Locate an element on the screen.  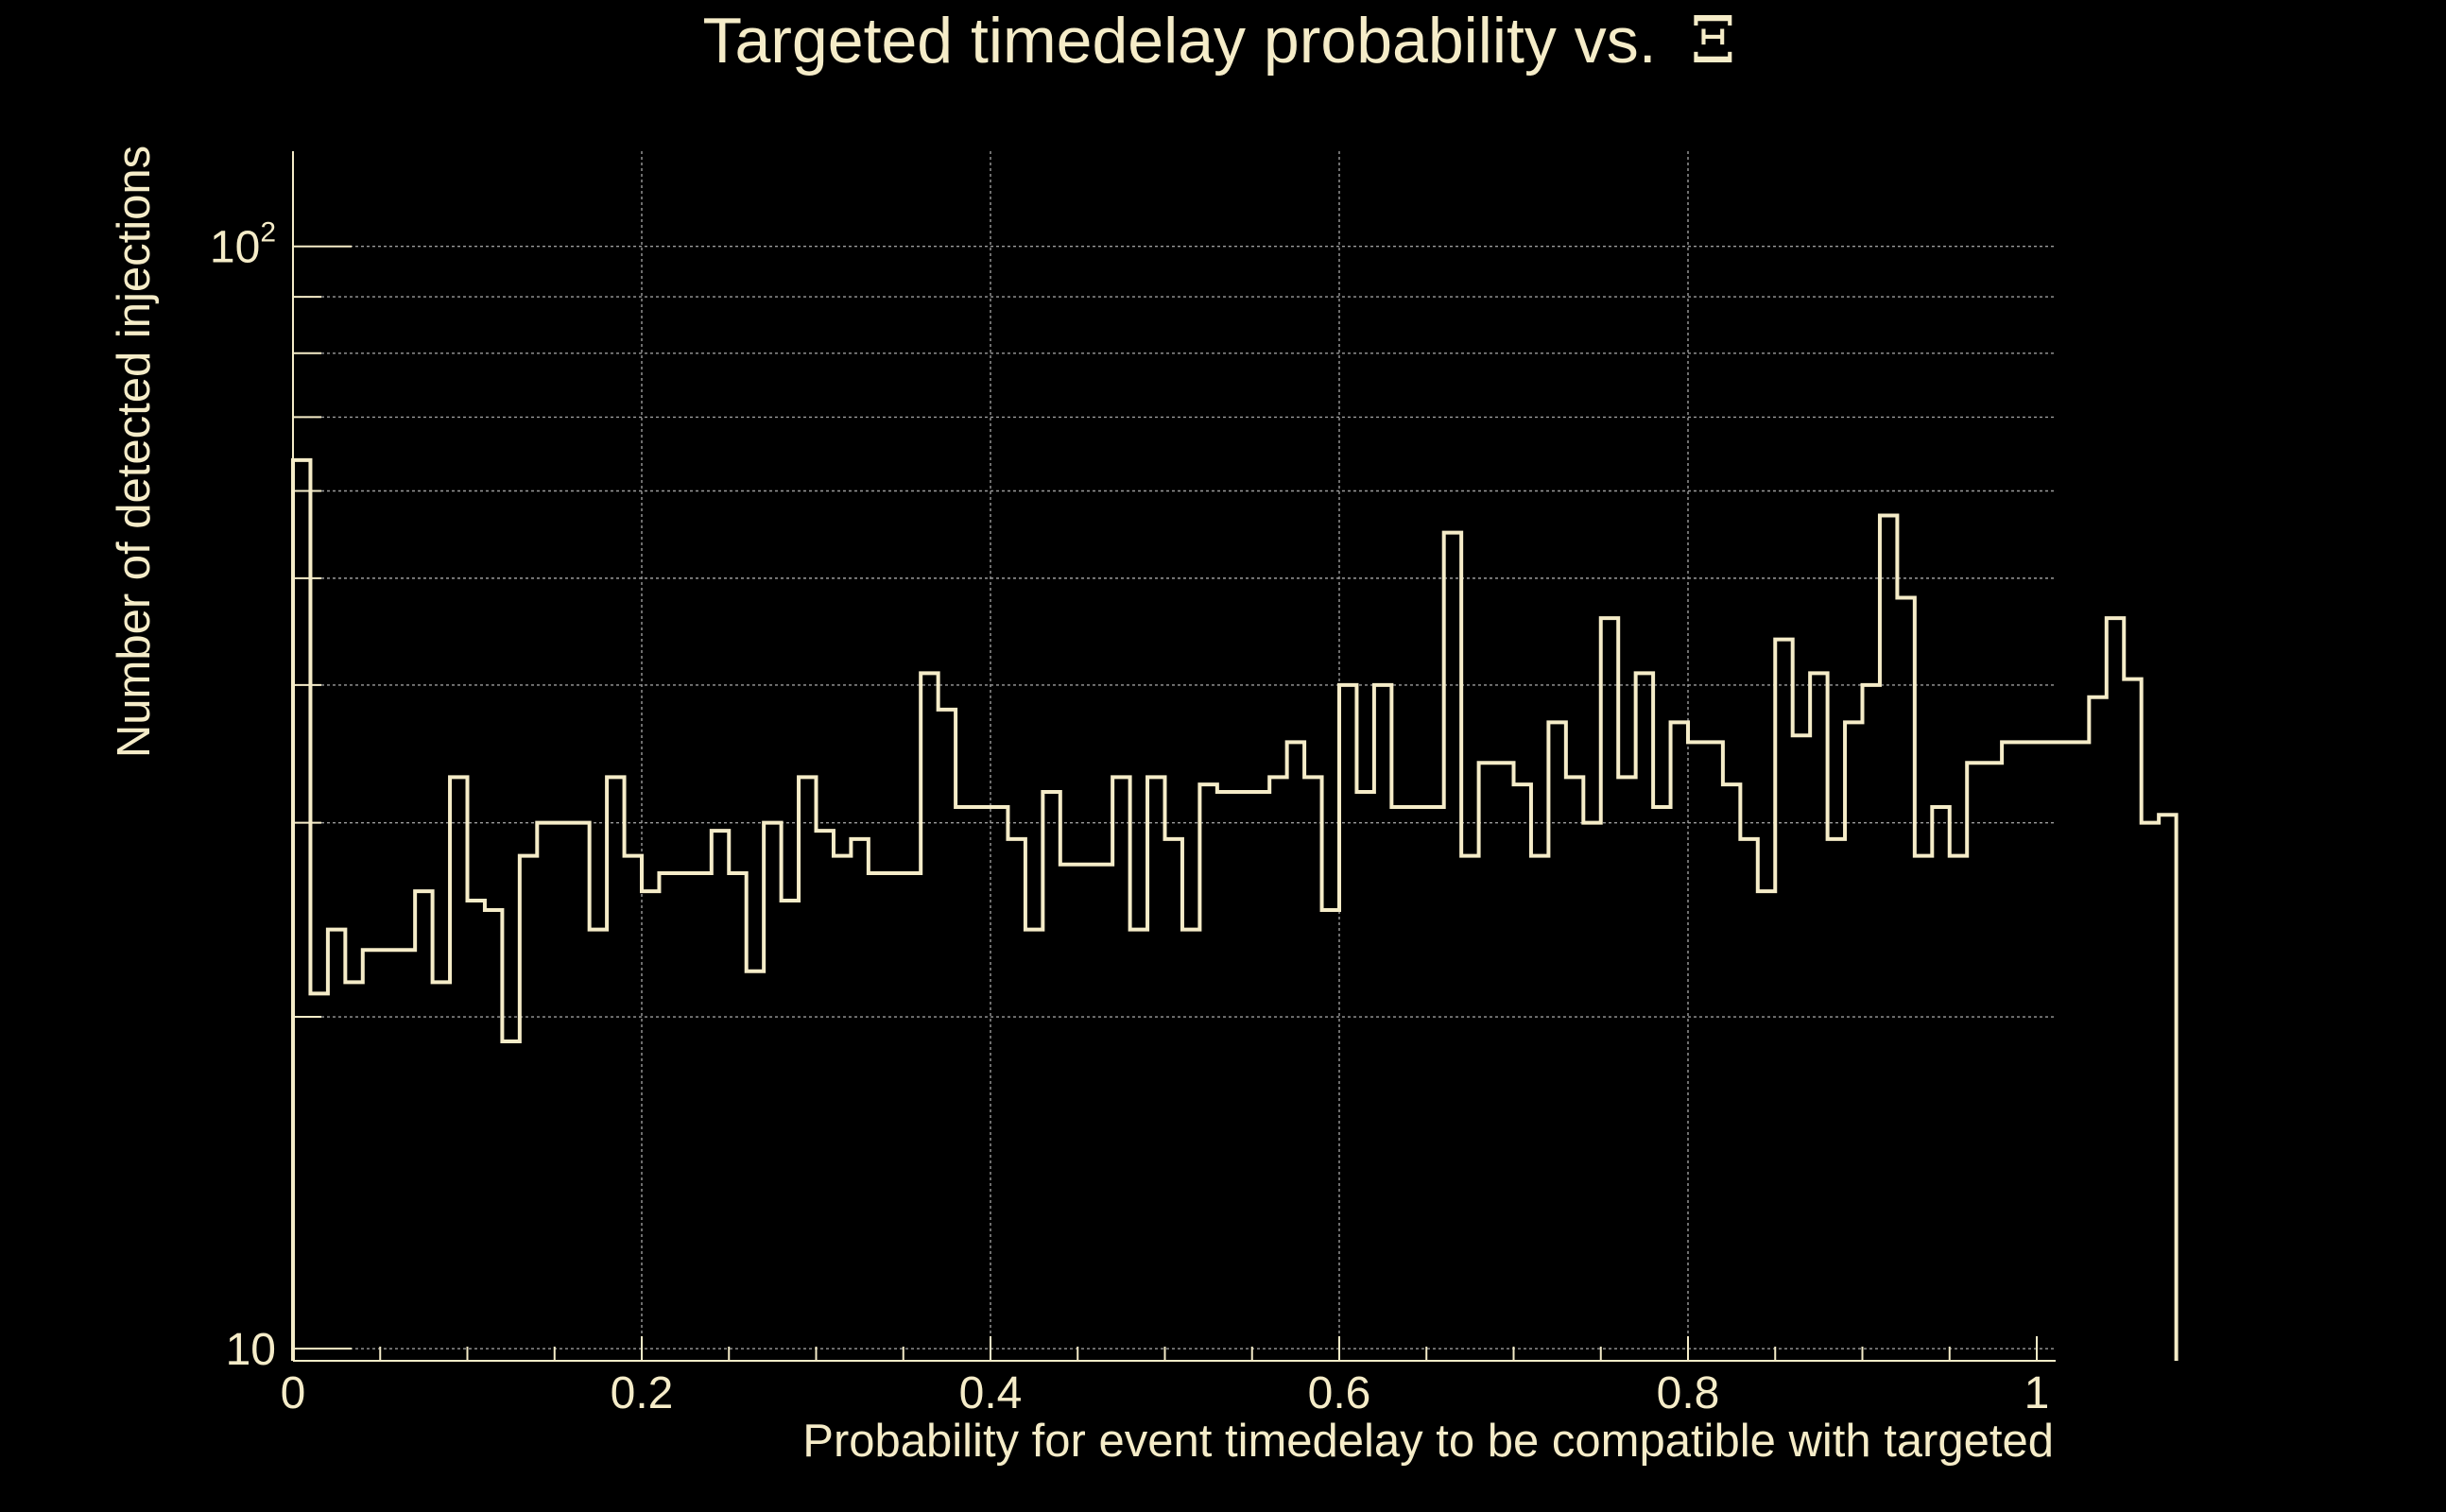
x-tick-label: 0.2 is located at coordinates (642, 1393).